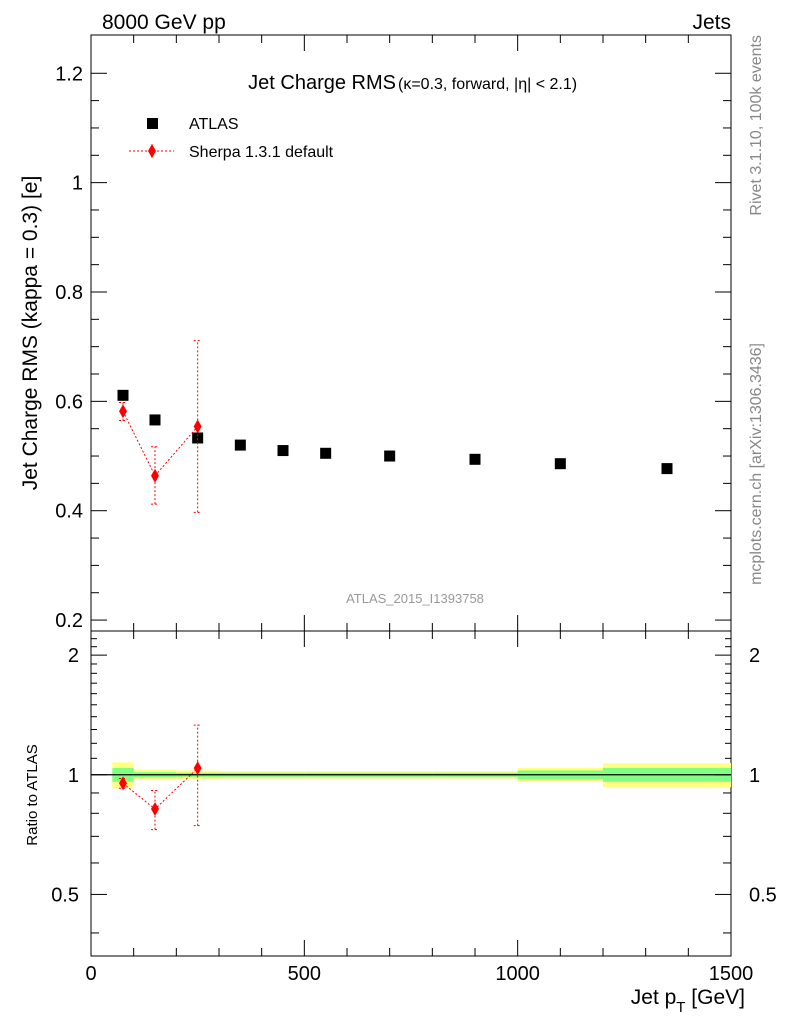 The width and height of the screenshot is (786, 1024). Describe the element at coordinates (90, 974) in the screenshot. I see `x-tick-label: 0` at that location.